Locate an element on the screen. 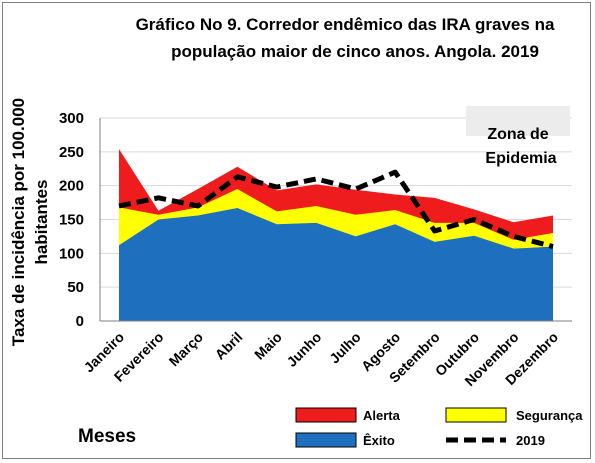 The image size is (595, 463). x-tick-label: Março is located at coordinates (186, 349).